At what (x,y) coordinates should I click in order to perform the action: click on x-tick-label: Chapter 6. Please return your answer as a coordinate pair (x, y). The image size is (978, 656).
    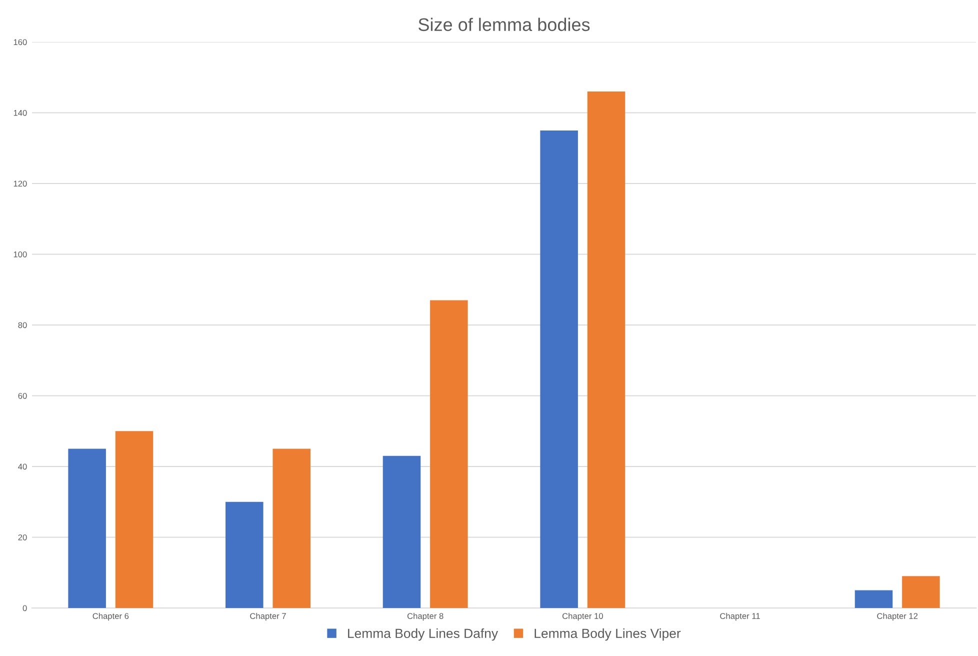
    Looking at the image, I should click on (110, 616).